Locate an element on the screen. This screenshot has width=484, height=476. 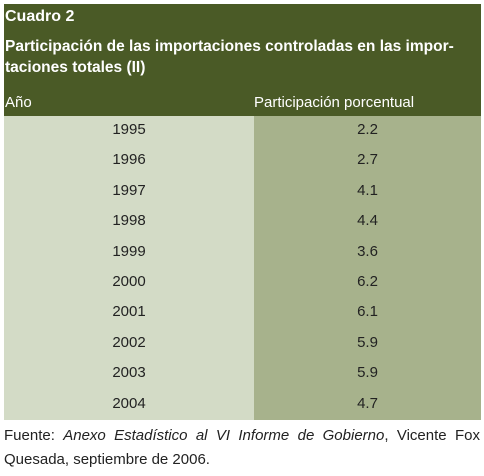
year-cell: 2001 is located at coordinates (129, 312).